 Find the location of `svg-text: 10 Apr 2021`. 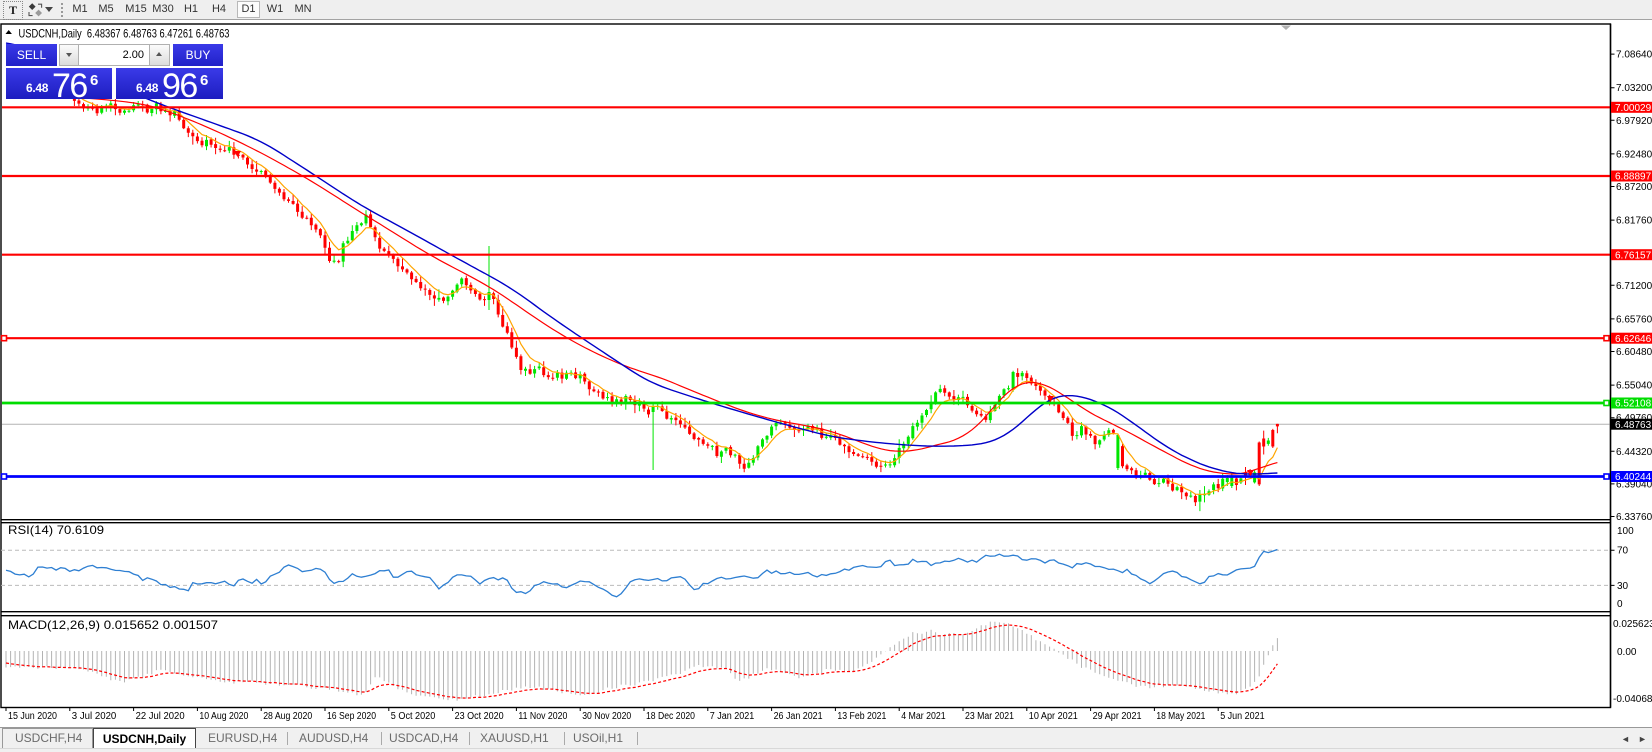

svg-text: 10 Apr 2021 is located at coordinates (1053, 716).